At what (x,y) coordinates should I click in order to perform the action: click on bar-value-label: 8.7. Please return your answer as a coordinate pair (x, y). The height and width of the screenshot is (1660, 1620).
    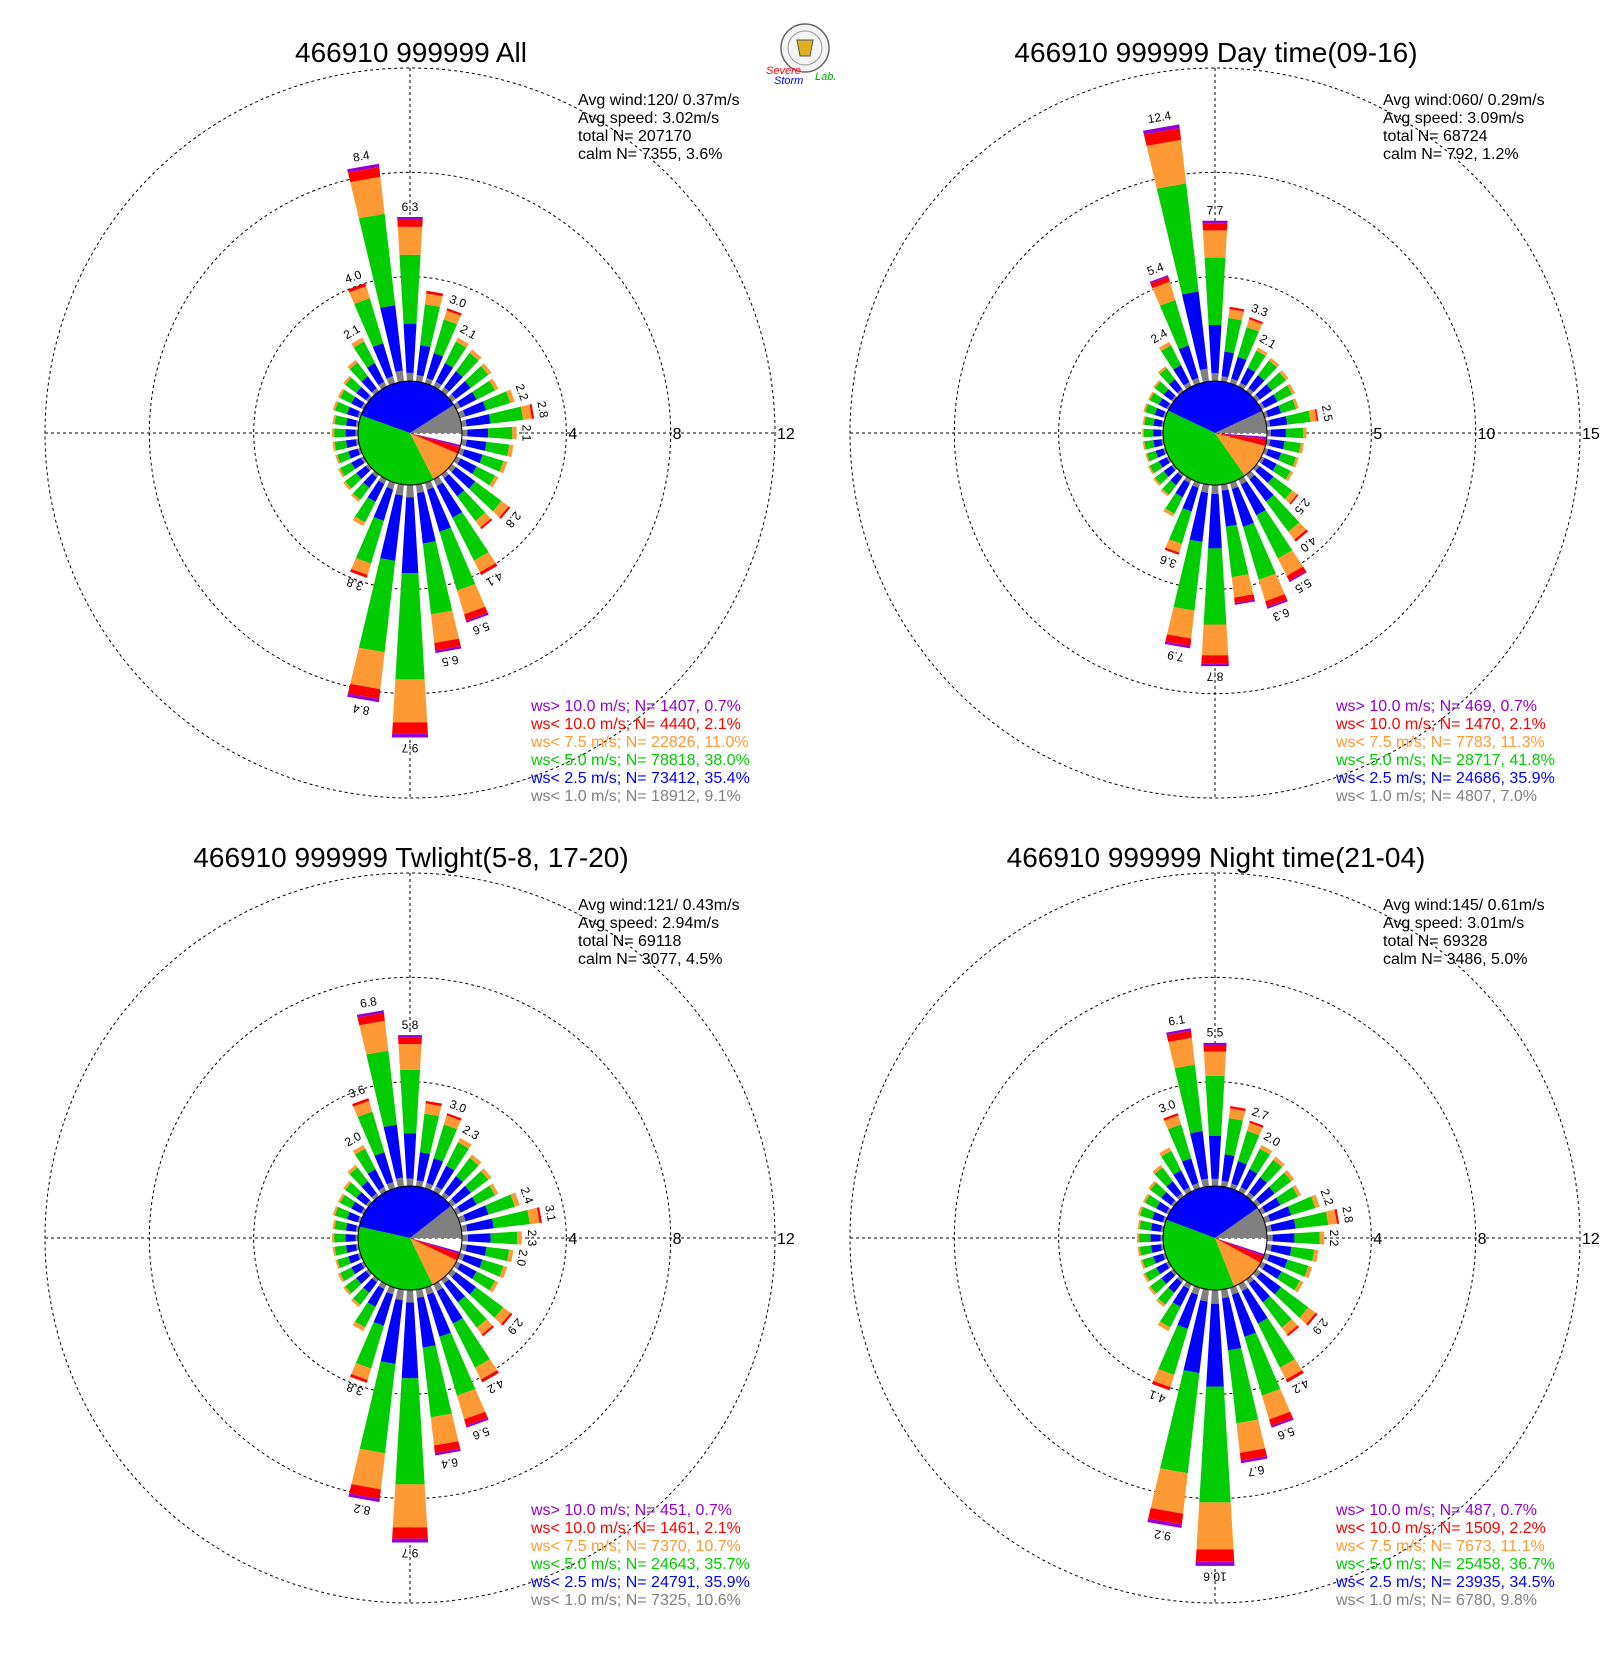
    Looking at the image, I should click on (1214, 676).